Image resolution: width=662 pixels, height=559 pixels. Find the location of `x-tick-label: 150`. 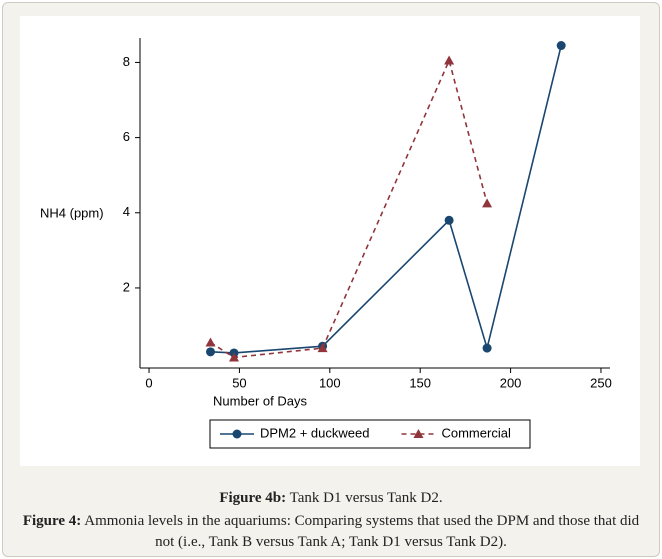

x-tick-label: 150 is located at coordinates (420, 382).